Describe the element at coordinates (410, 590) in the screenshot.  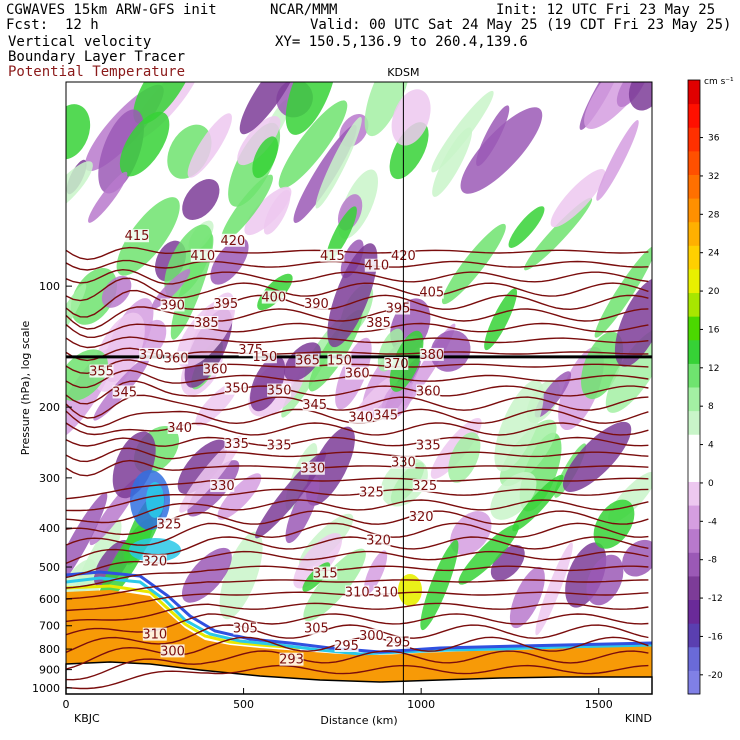
I see `updraft-cell` at that location.